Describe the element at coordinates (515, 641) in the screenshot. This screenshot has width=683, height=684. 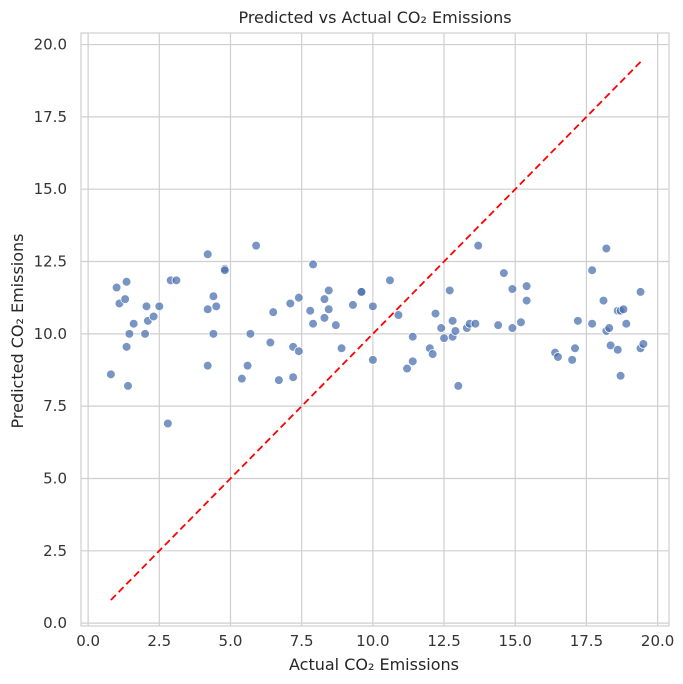
I see `x-tick-label: 15.0` at that location.